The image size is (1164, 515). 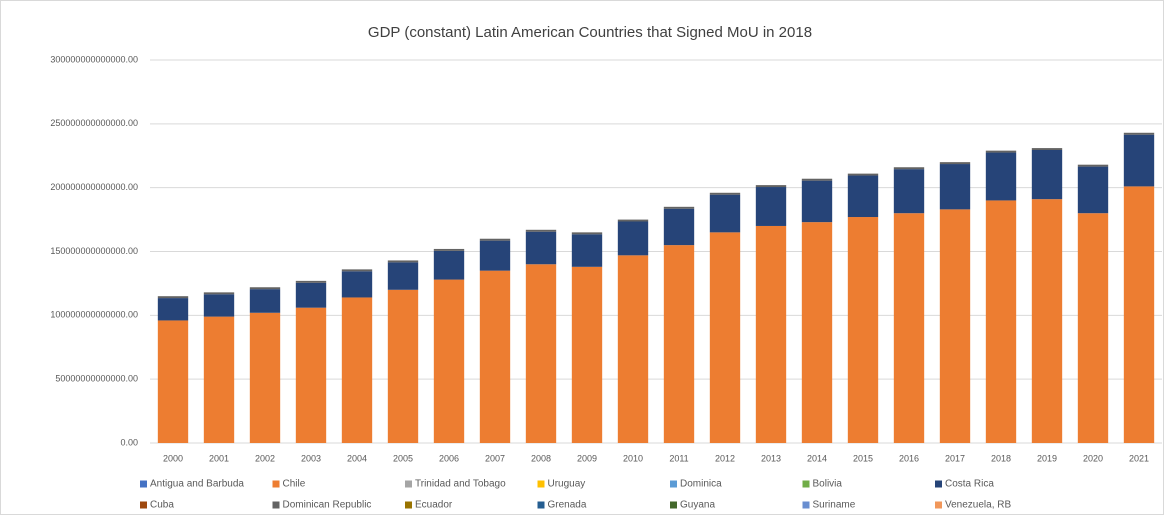 I want to click on x-tick-label: 2019, so click(x=1047, y=458).